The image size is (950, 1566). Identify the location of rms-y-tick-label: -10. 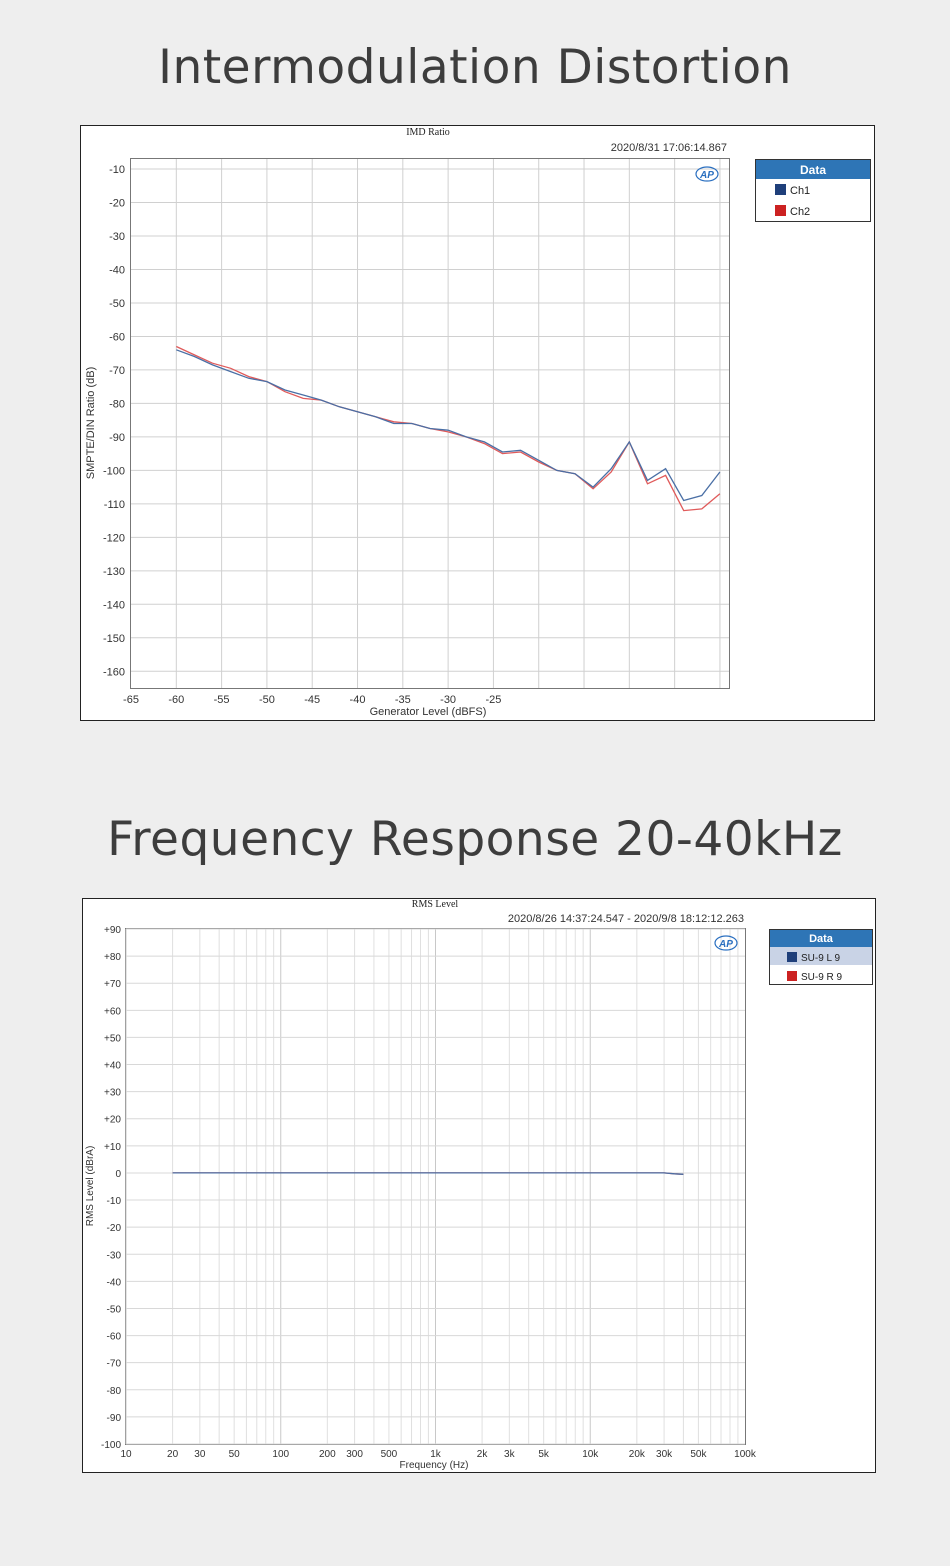
(114, 1201).